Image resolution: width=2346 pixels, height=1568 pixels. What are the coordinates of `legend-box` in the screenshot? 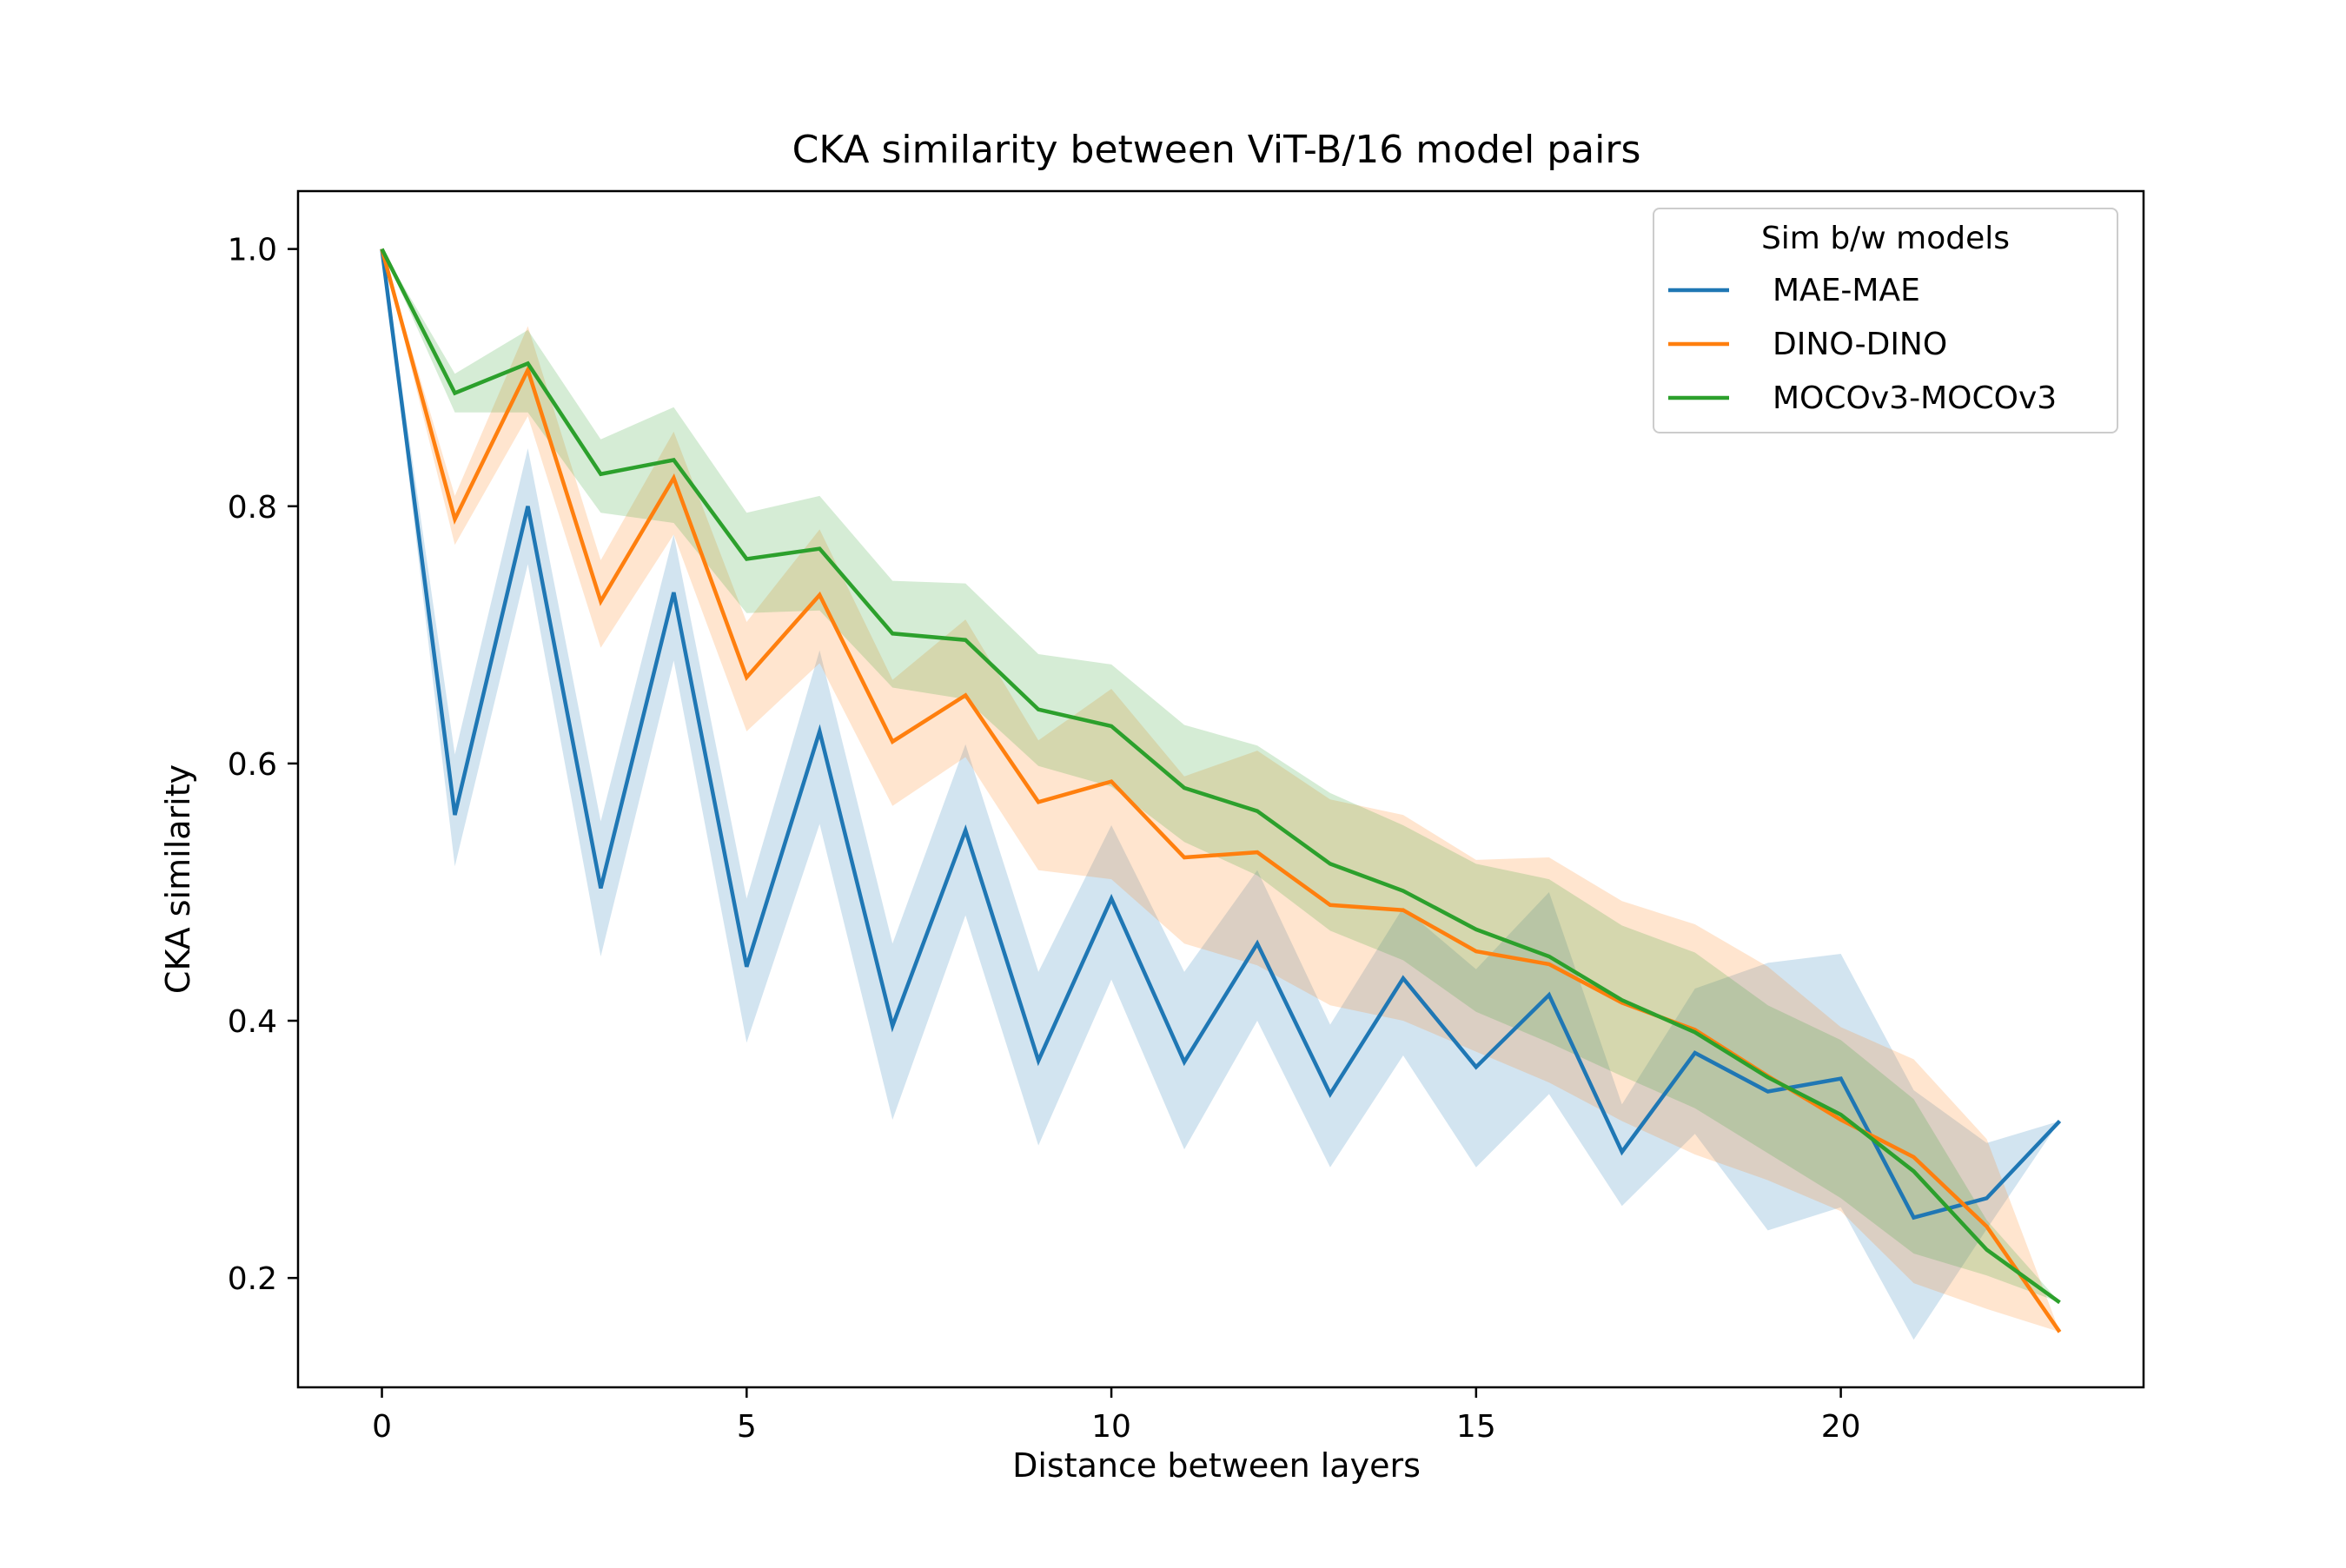 It's located at (1885, 320).